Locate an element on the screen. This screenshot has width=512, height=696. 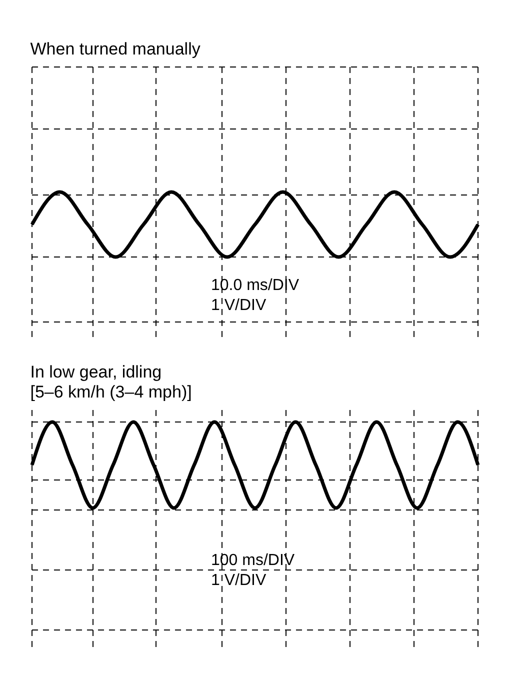
chart-subtitle: [5–6 km/h (3–4 mph)] is located at coordinates (111, 392).